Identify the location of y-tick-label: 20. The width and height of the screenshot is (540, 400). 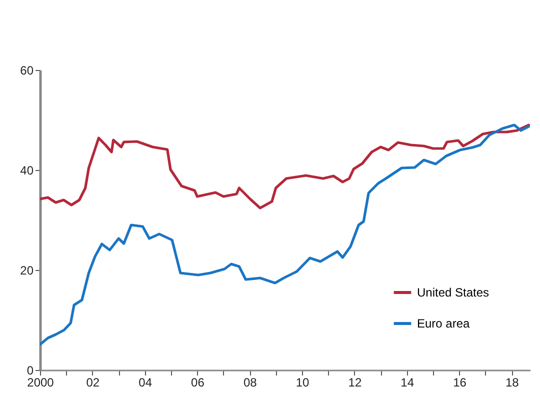
(27, 271).